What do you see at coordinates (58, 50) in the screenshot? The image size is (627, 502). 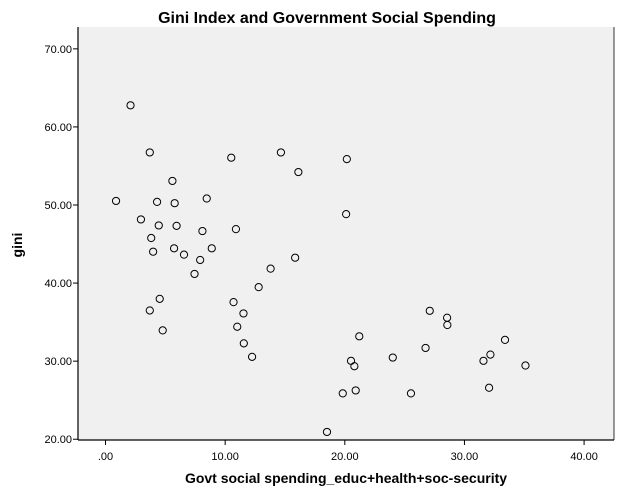 I see `y-tick-label: 70.00` at bounding box center [58, 50].